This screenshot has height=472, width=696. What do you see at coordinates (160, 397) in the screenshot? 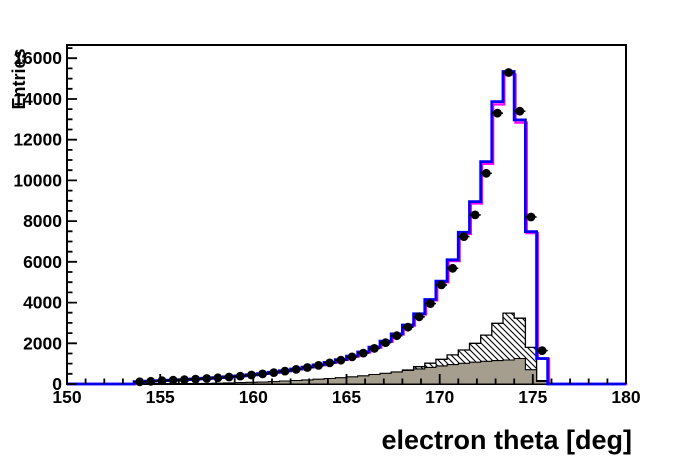
I see `x-tick-label: 155` at bounding box center [160, 397].